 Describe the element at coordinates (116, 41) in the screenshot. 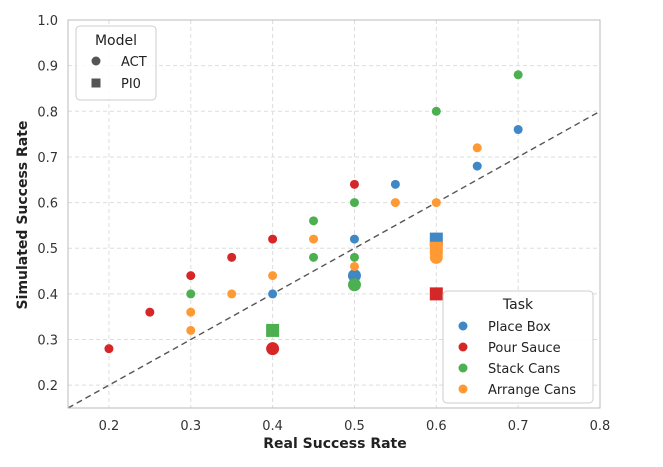

I see `model-legend-title: Model` at that location.